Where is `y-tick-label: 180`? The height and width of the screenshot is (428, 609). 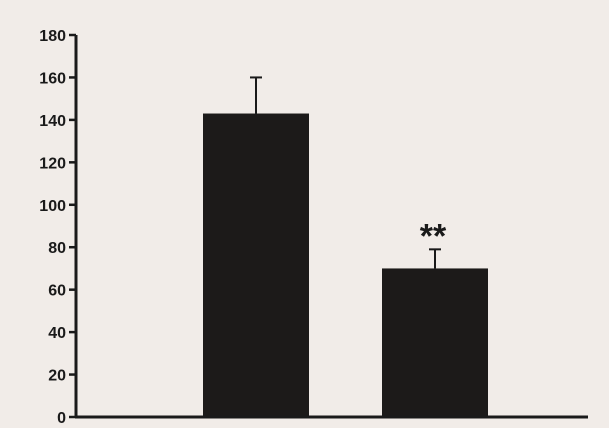
y-tick-label: 180 is located at coordinates (52, 36).